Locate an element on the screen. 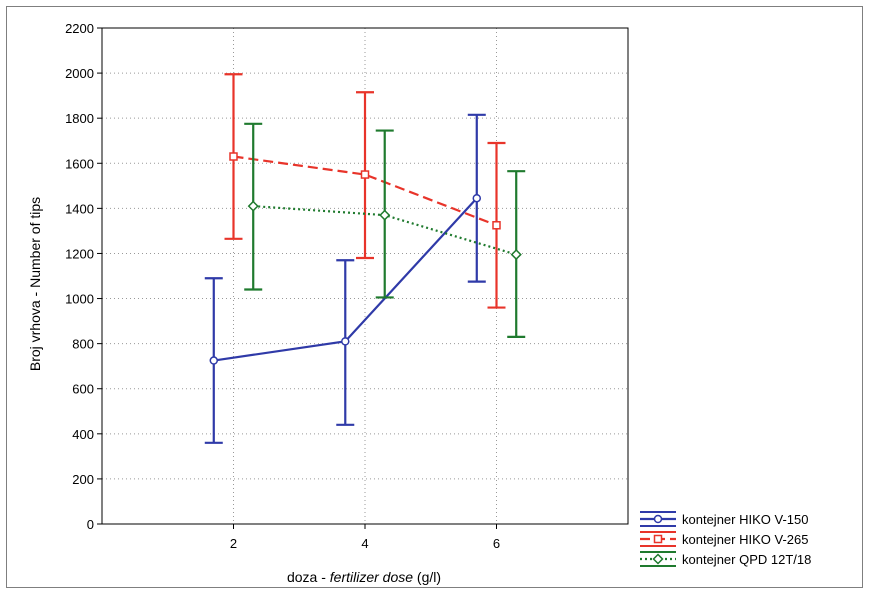  legend-item-1: kontejner HIKO V-150 is located at coordinates (724, 519).